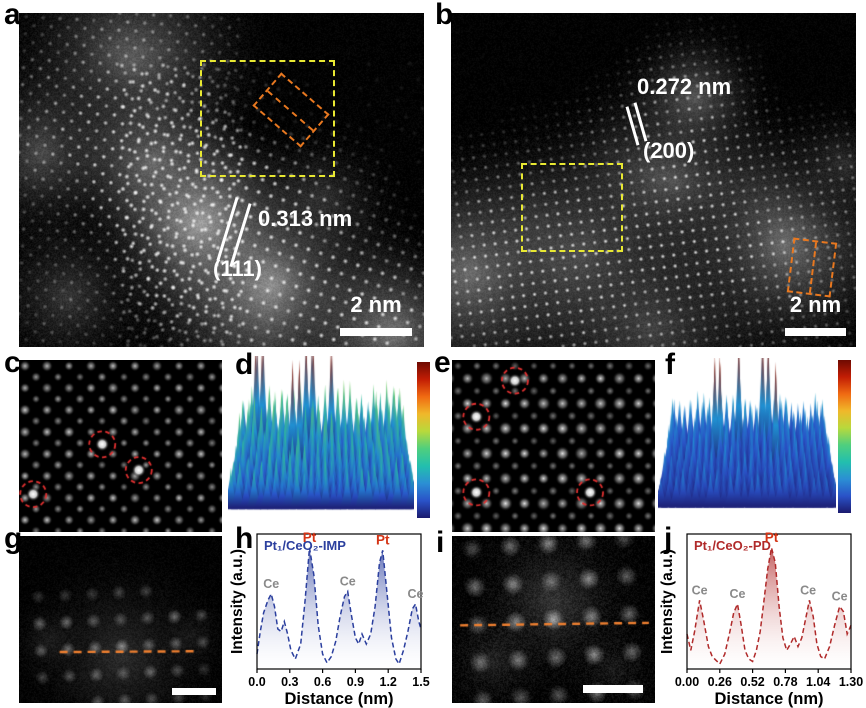  I want to click on panel-label-h: h, so click(244, 538).